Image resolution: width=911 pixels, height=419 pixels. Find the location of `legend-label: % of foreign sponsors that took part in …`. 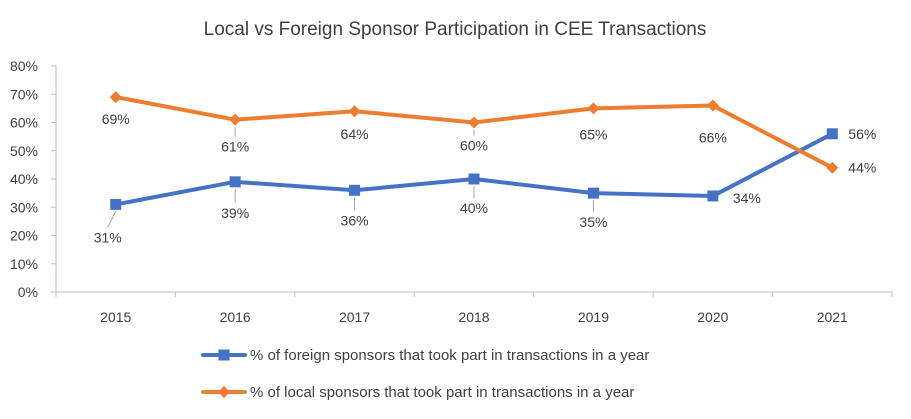

legend-label: % of foreign sponsors that took part in … is located at coordinates (449, 355).